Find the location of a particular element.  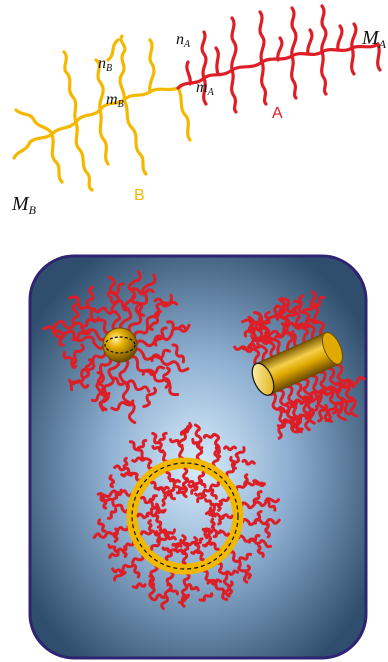

block-a-chains is located at coordinates (279, 59).